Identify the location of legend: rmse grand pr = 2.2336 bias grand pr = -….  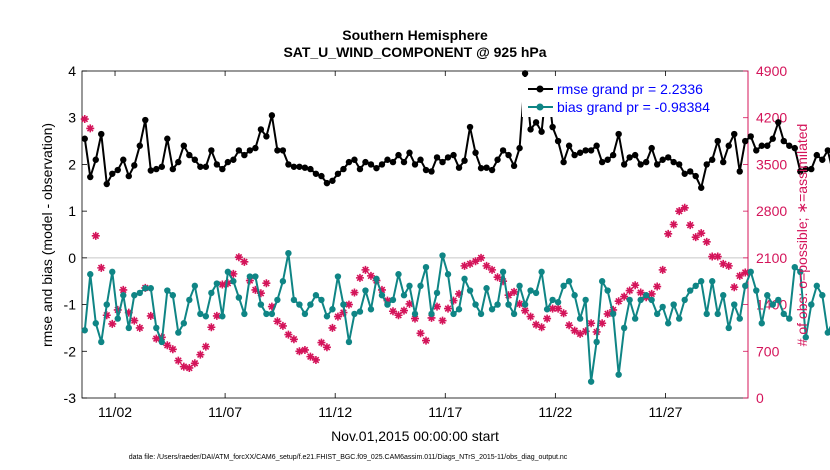
(634, 97).